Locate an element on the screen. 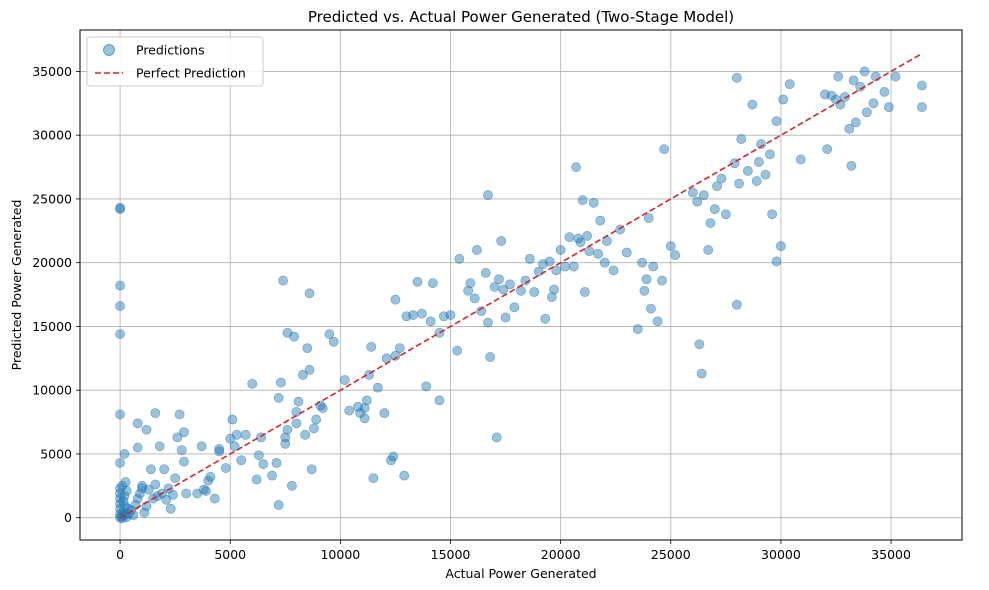  y-tick-label: 25000 is located at coordinates (52, 198).